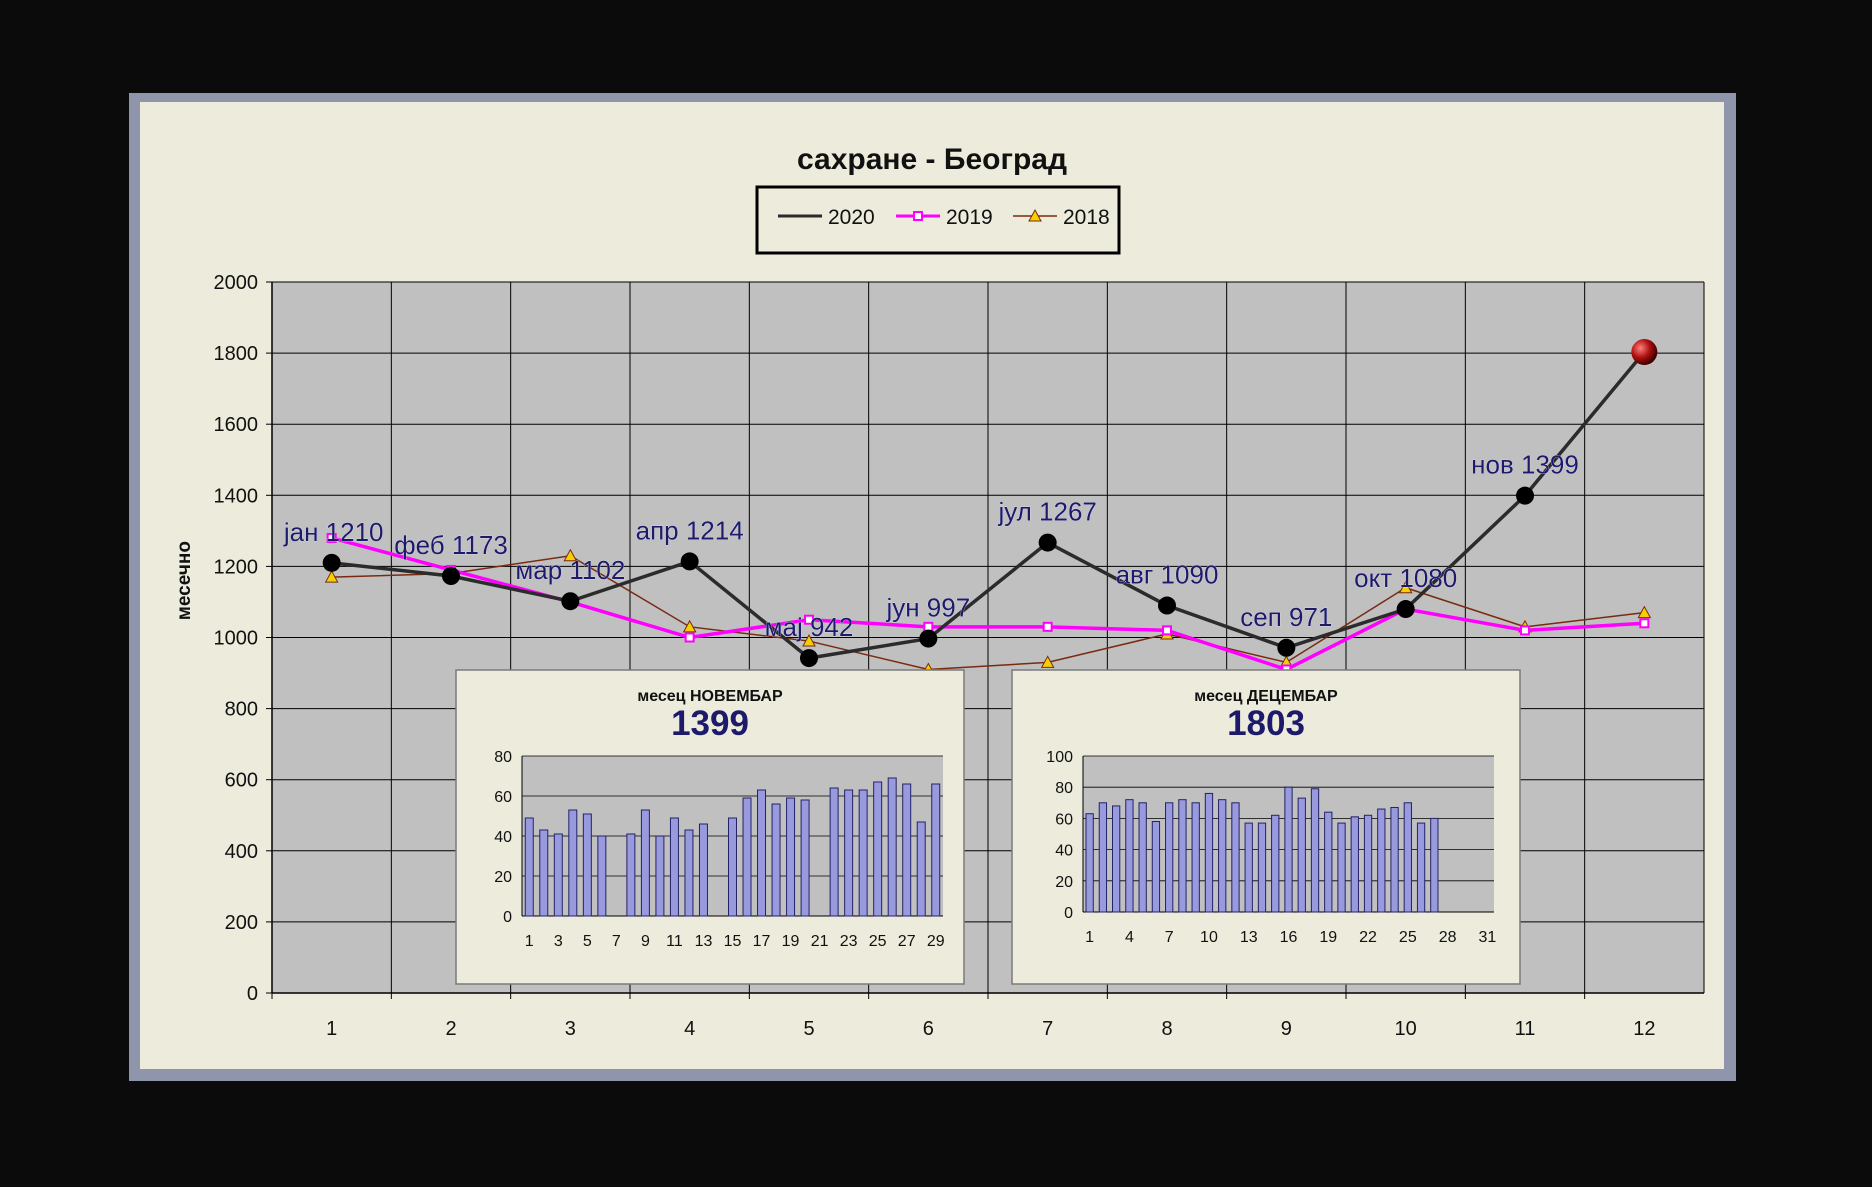  Describe the element at coordinates (689, 1029) in the screenshot. I see `x-tick-label: 4` at that location.